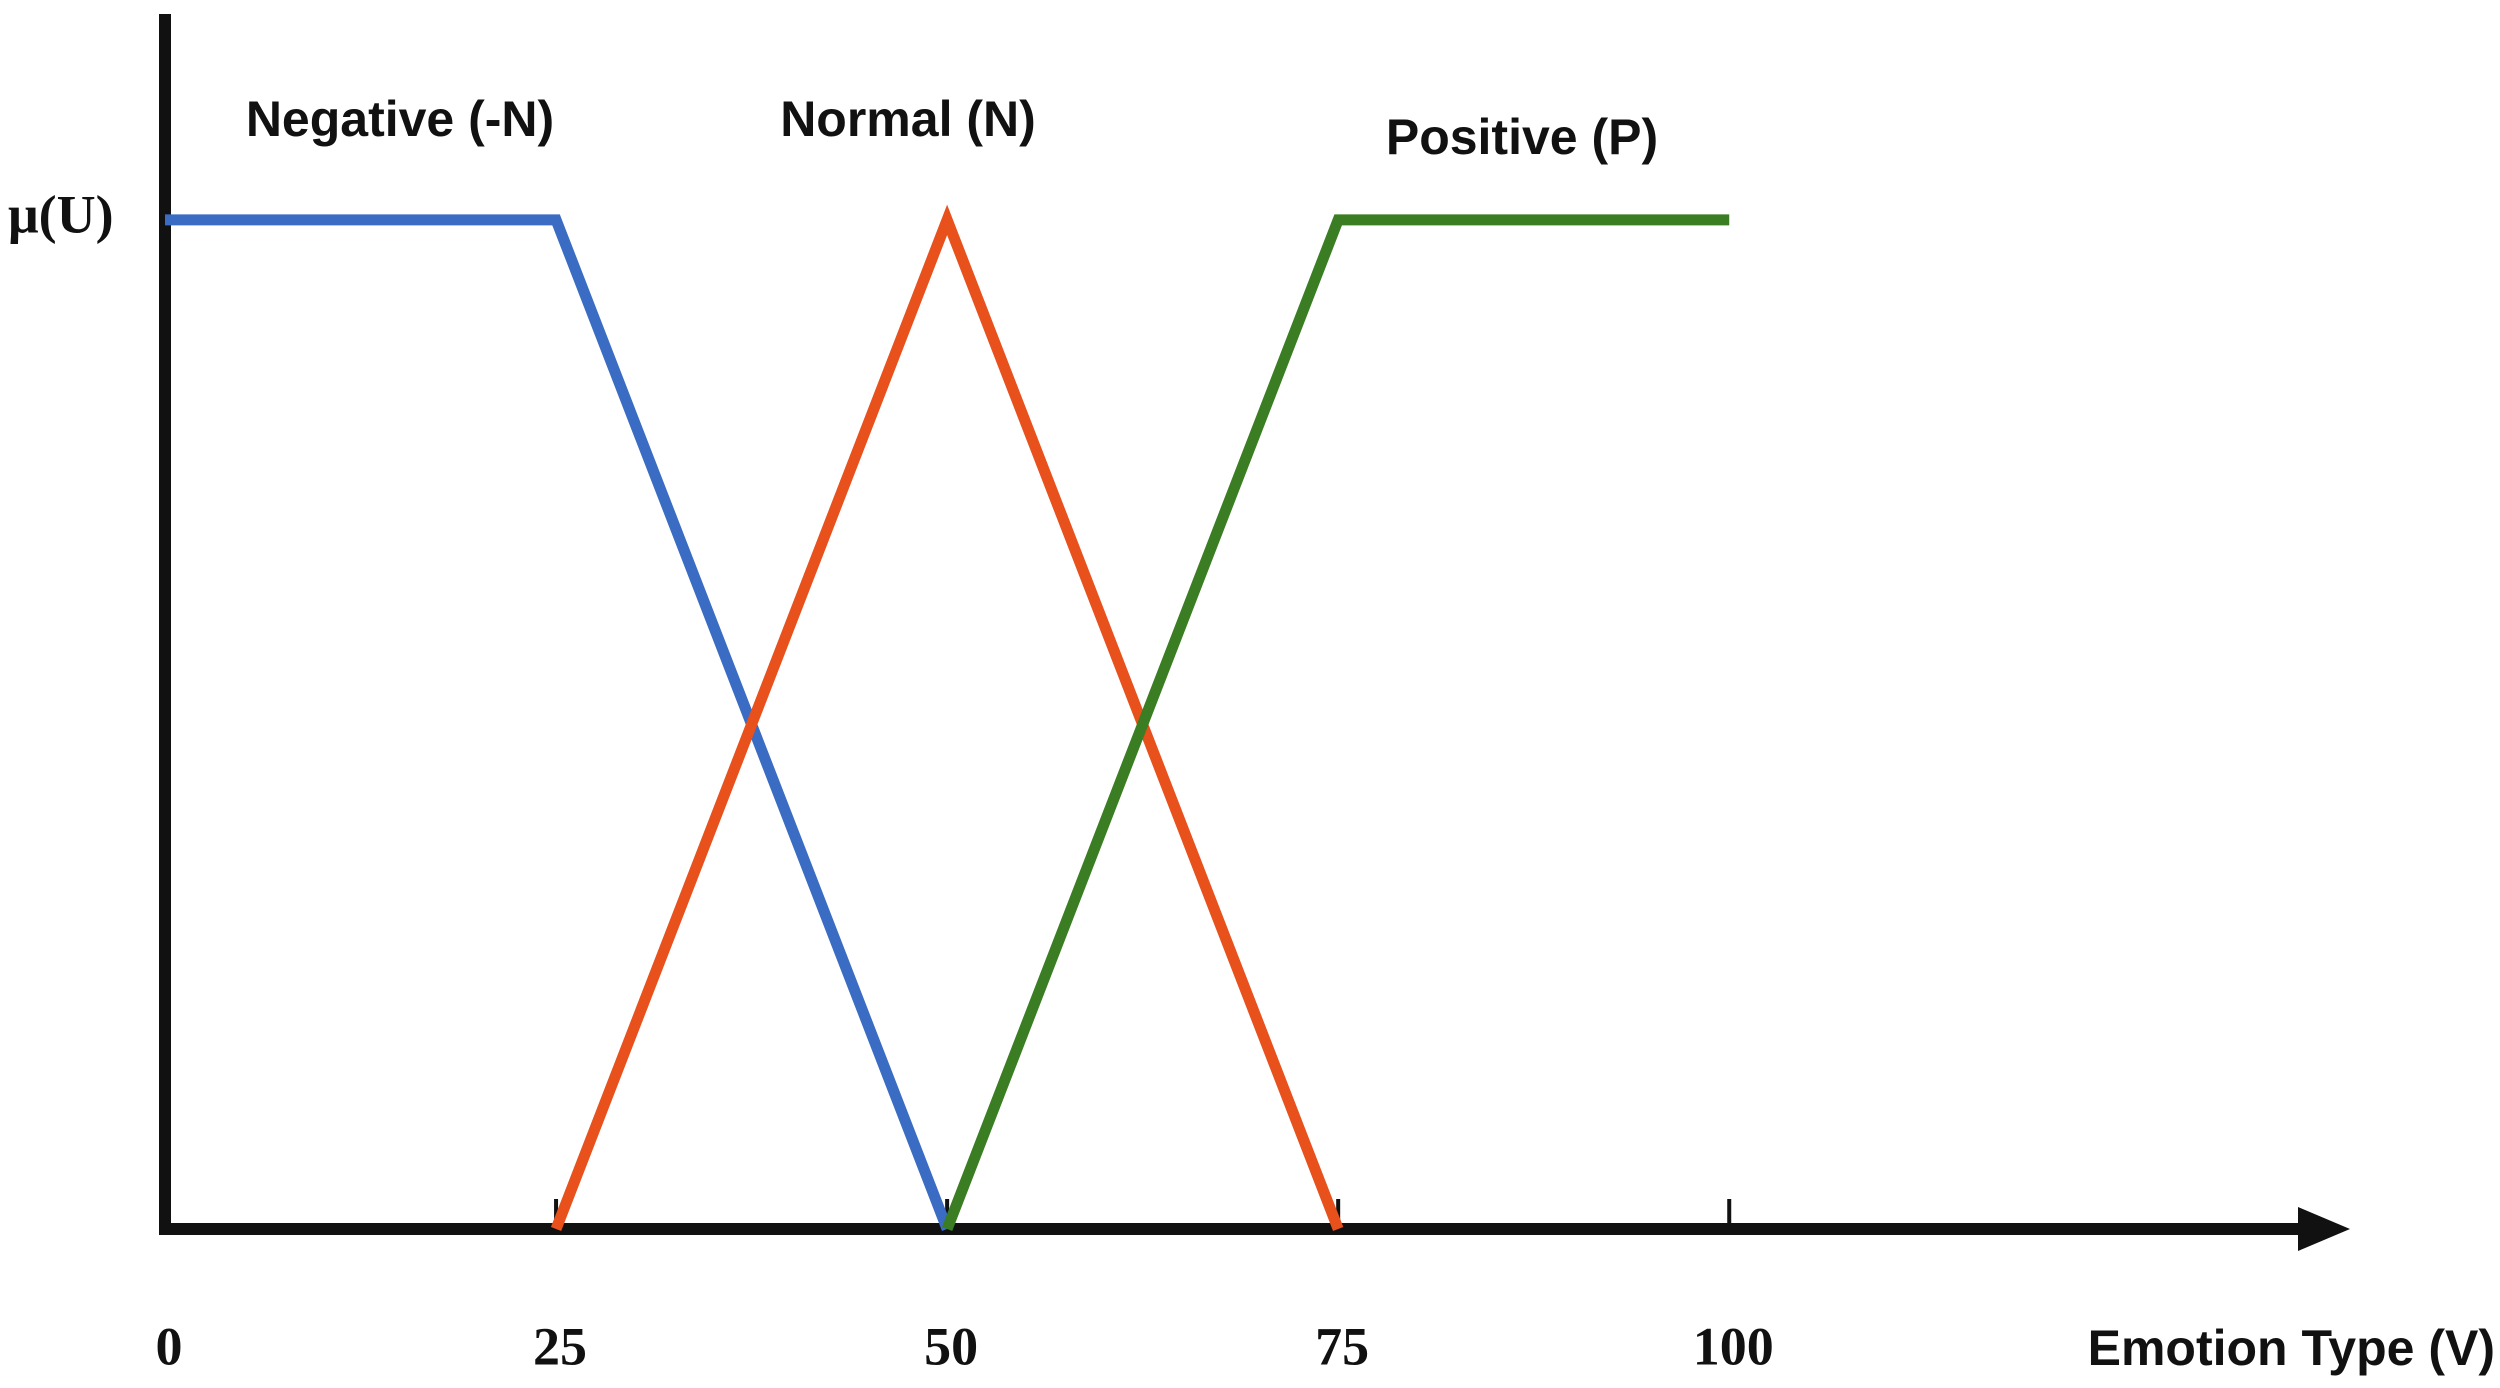  Describe the element at coordinates (2324, 1229) in the screenshot. I see `x-axis-arrow` at that location.